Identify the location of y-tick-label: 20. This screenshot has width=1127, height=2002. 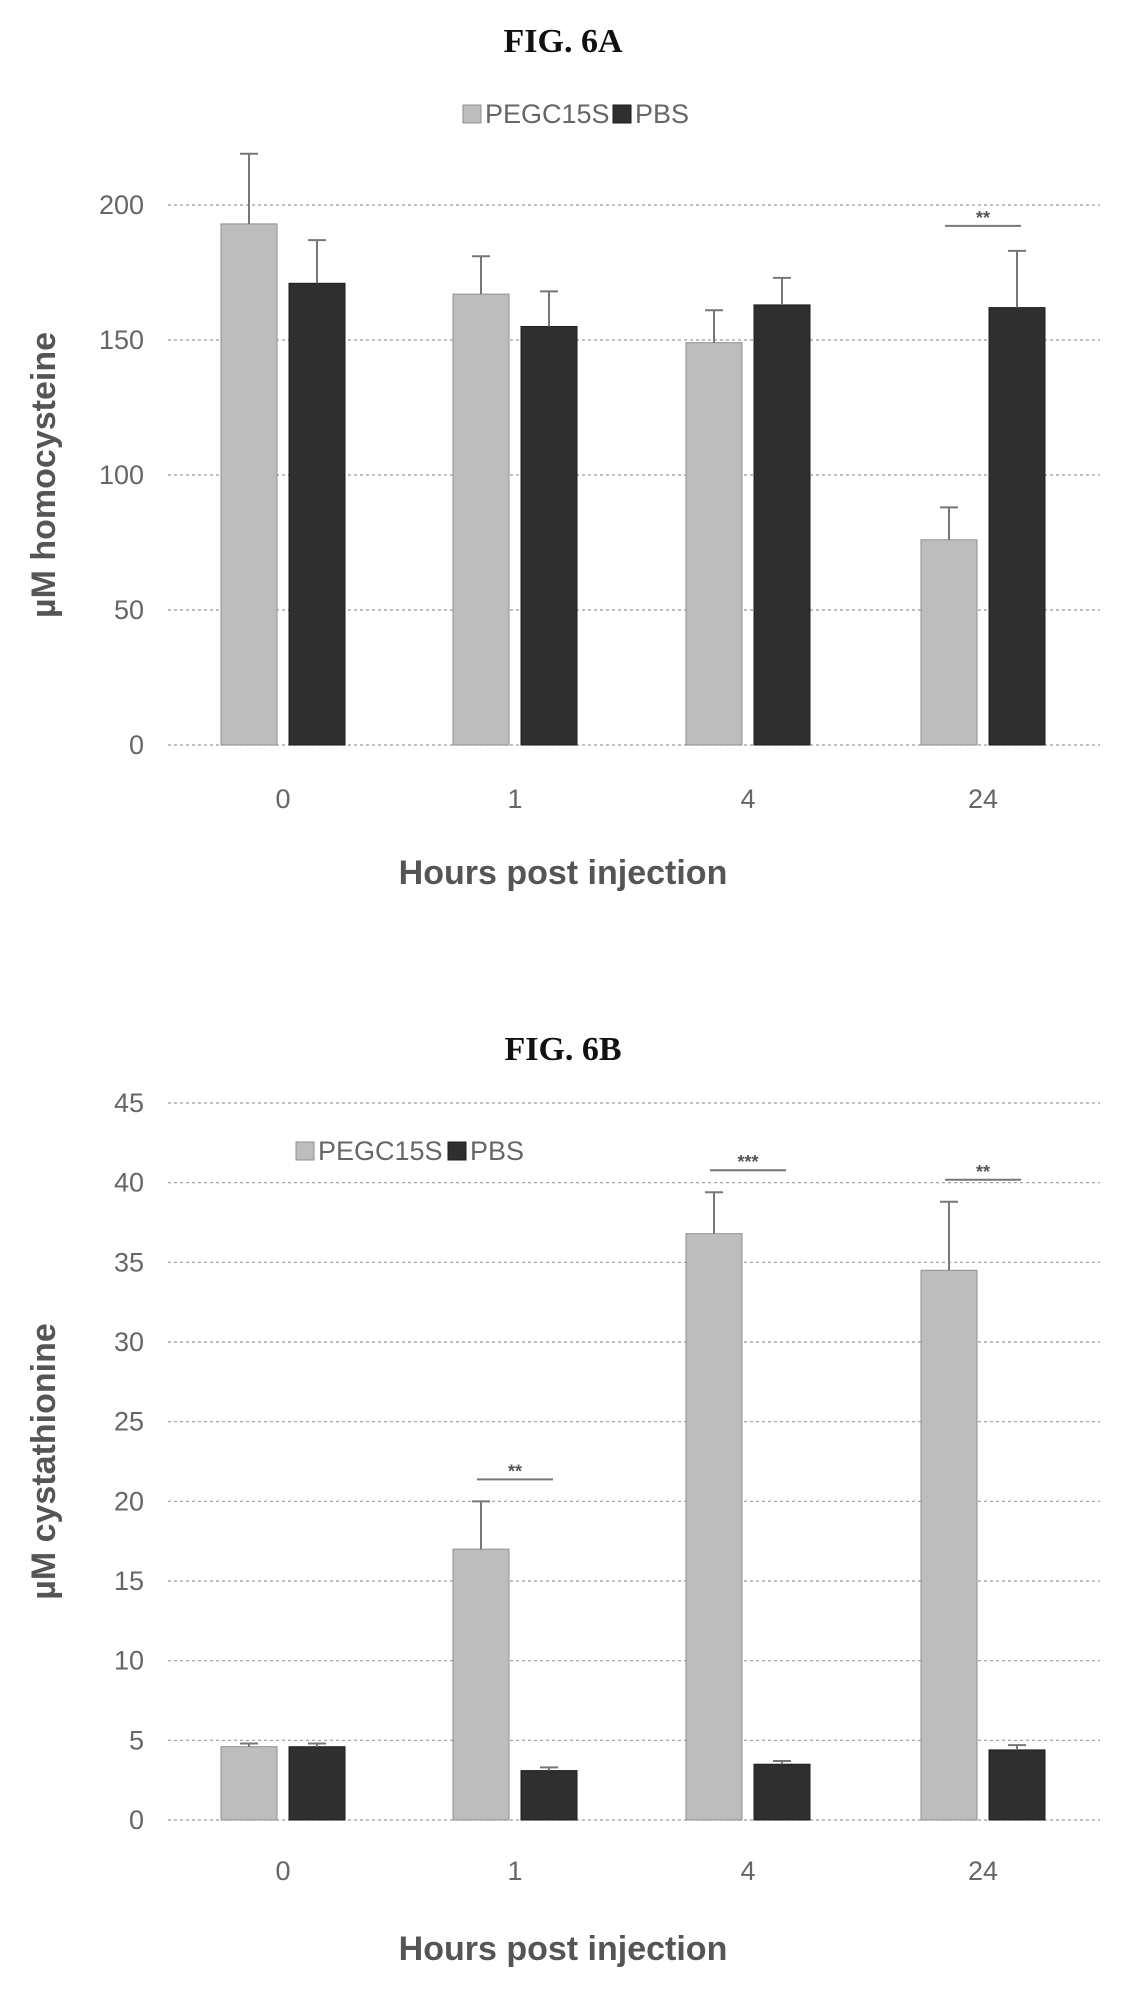
(129, 1501).